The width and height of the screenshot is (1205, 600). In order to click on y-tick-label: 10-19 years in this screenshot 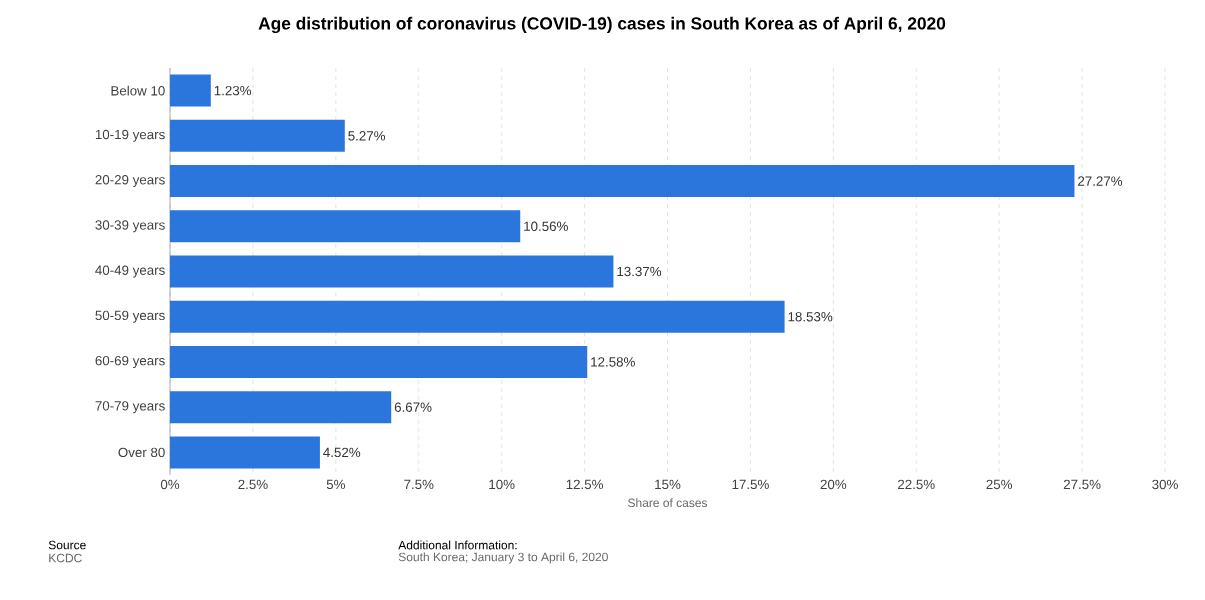, I will do `click(130, 135)`.